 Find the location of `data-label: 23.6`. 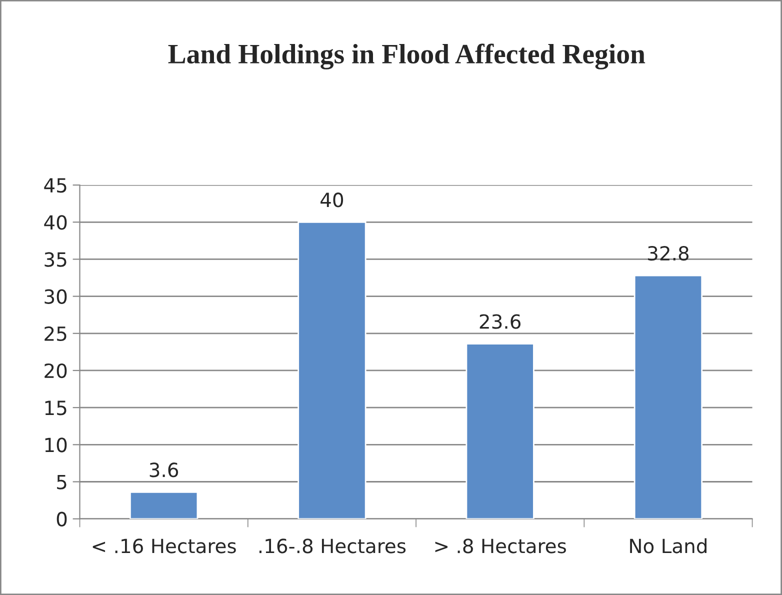

data-label: 23.6 is located at coordinates (500, 321).